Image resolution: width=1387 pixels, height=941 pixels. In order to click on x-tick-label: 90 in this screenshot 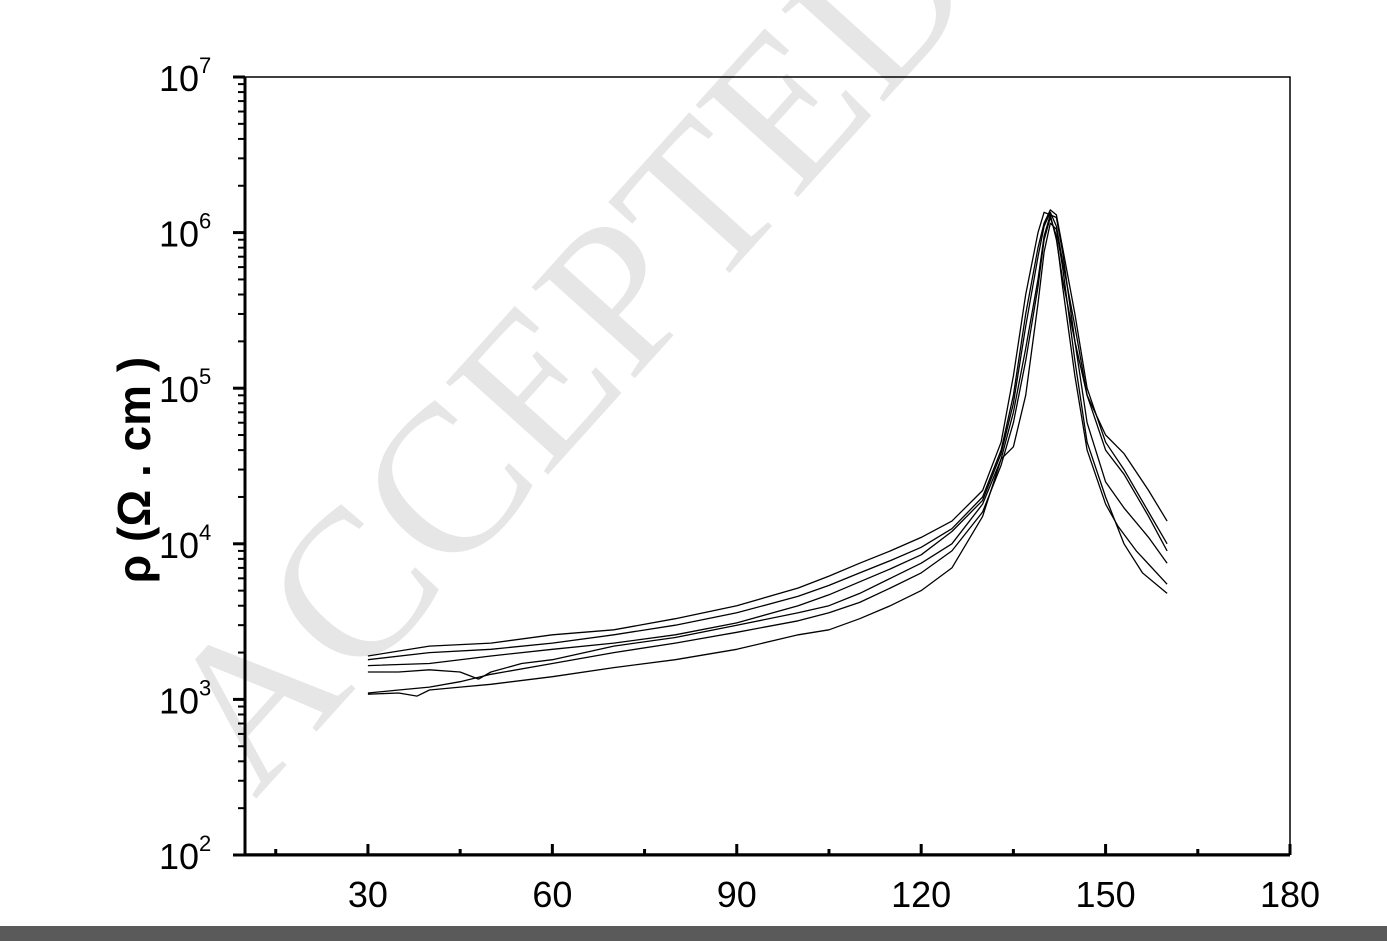, I will do `click(737, 894)`.